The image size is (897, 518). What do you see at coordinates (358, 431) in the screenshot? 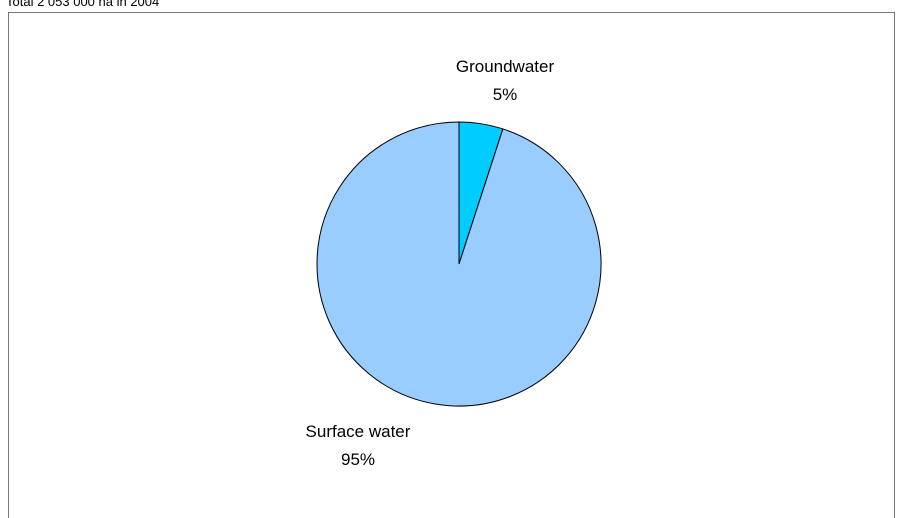
I see `slice-label: Surface water` at bounding box center [358, 431].